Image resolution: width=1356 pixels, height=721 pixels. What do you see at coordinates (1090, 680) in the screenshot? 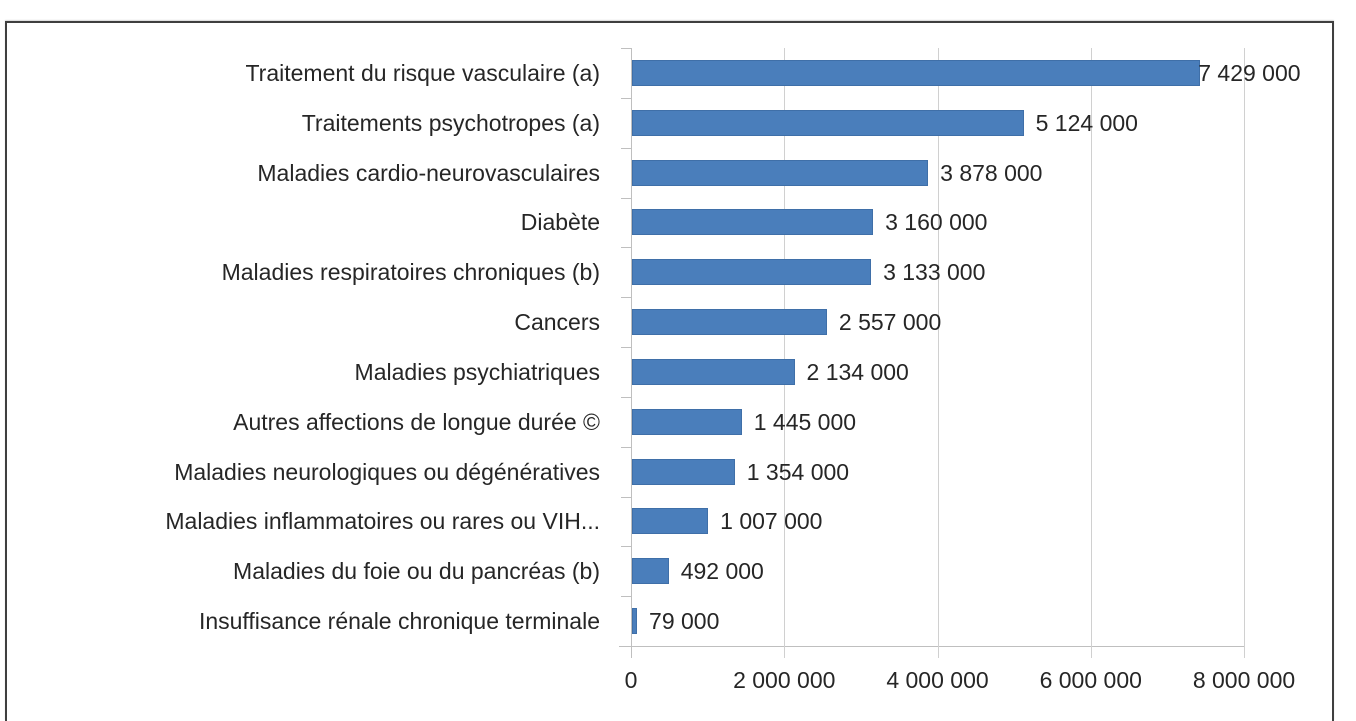
I see `x-tick-label: 6 000 000` at bounding box center [1090, 680].